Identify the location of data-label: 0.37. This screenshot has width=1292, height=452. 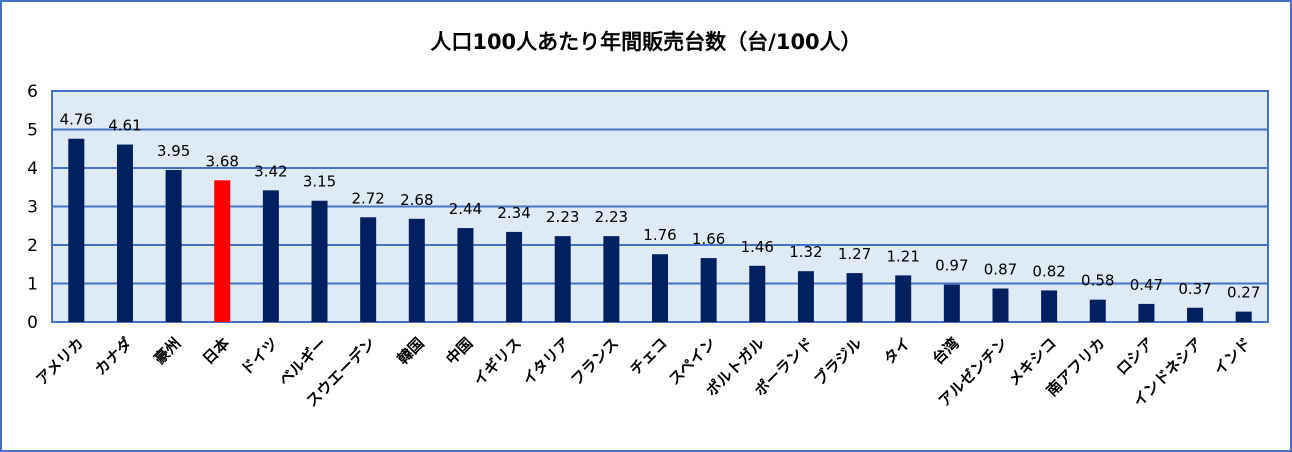
(1194, 289).